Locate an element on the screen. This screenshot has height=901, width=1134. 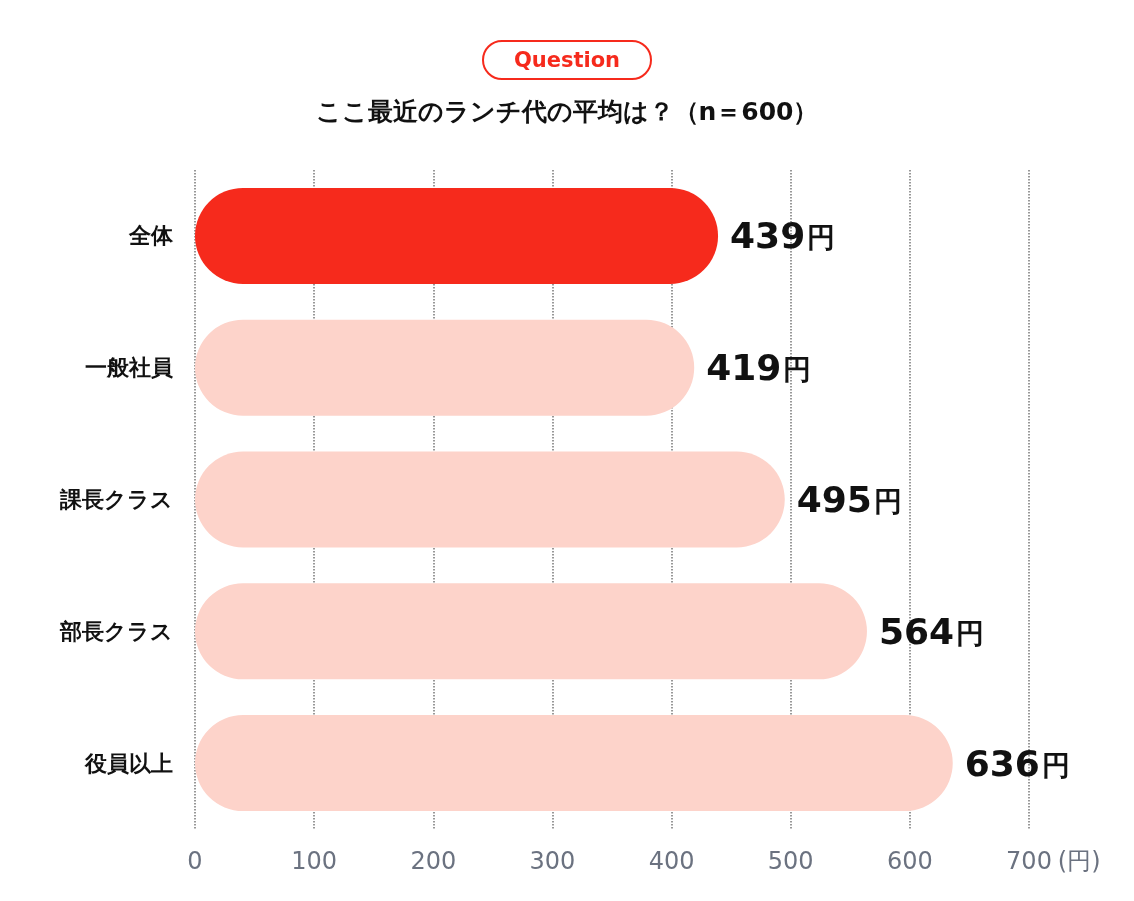
x-tick-label: 700 is located at coordinates (1029, 861).